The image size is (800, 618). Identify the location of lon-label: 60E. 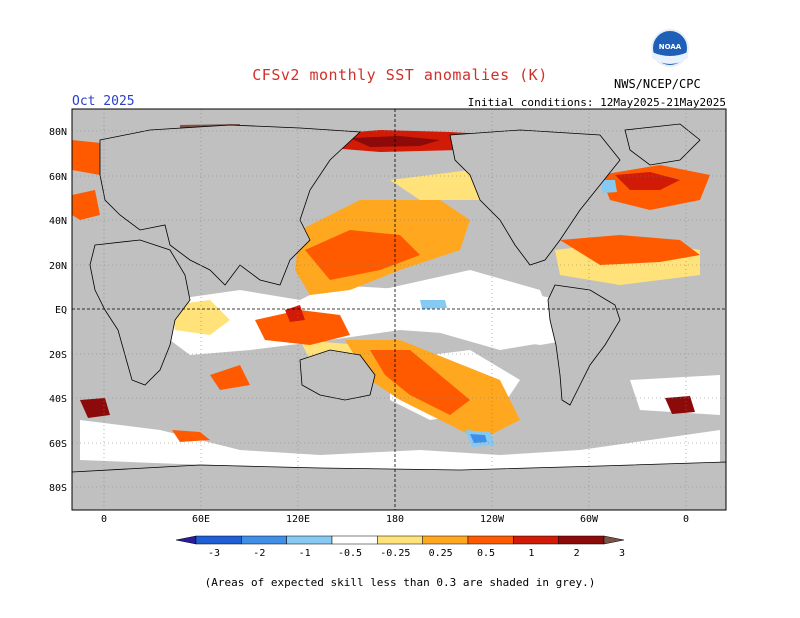
(201, 519).